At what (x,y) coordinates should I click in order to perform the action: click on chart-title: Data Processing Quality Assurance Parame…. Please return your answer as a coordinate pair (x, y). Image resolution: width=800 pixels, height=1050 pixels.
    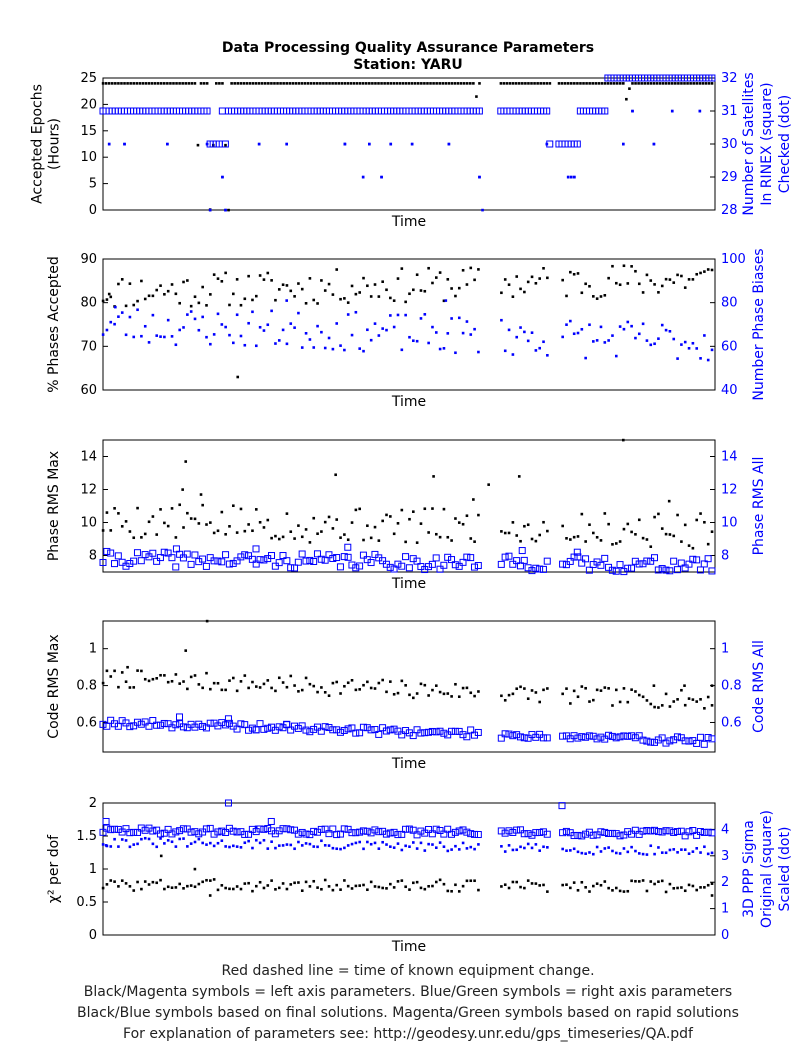
    Looking at the image, I should click on (408, 48).